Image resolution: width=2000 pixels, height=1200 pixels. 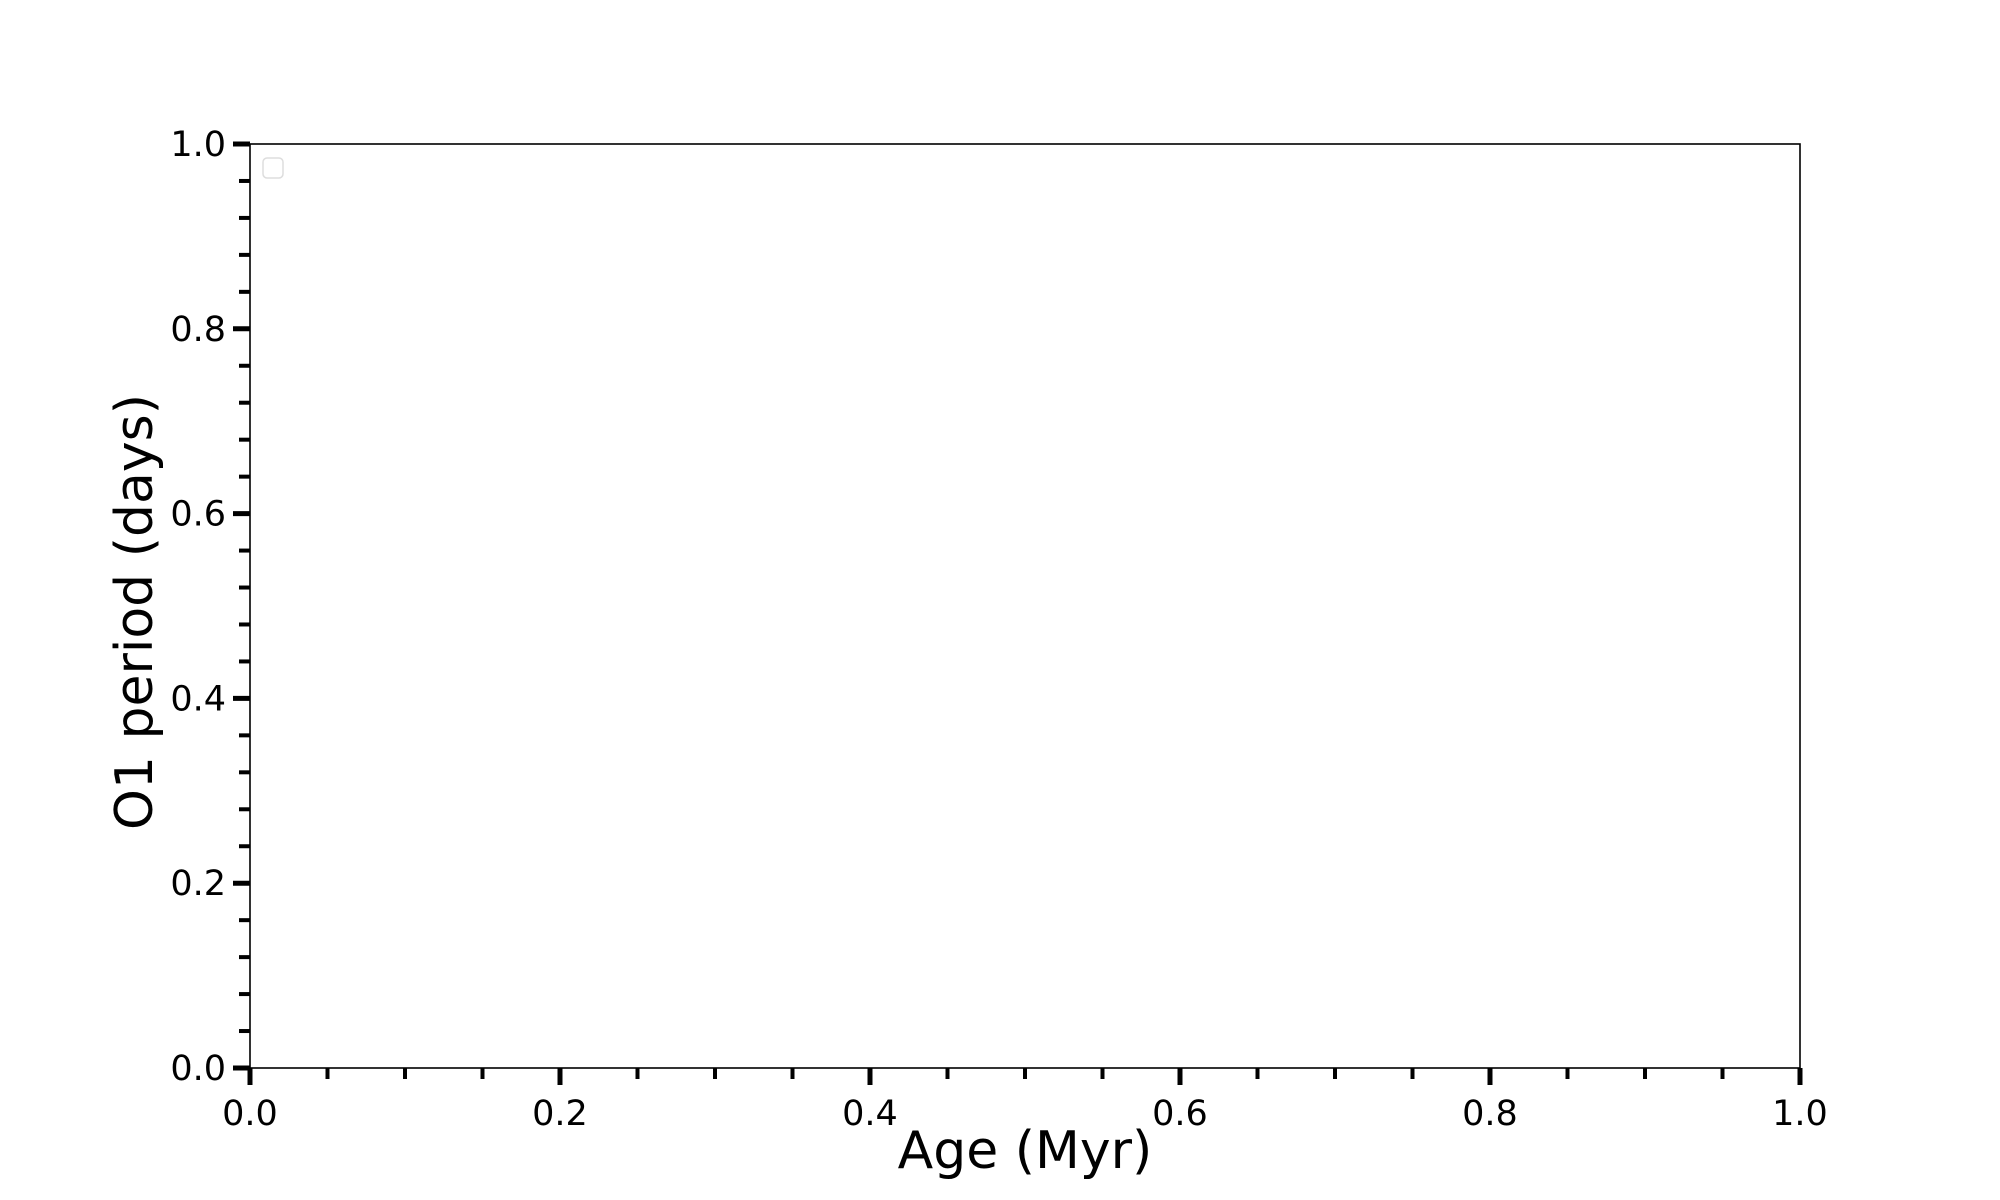 What do you see at coordinates (1025, 1151) in the screenshot?
I see `x-axis-label: Age (Myr)` at bounding box center [1025, 1151].